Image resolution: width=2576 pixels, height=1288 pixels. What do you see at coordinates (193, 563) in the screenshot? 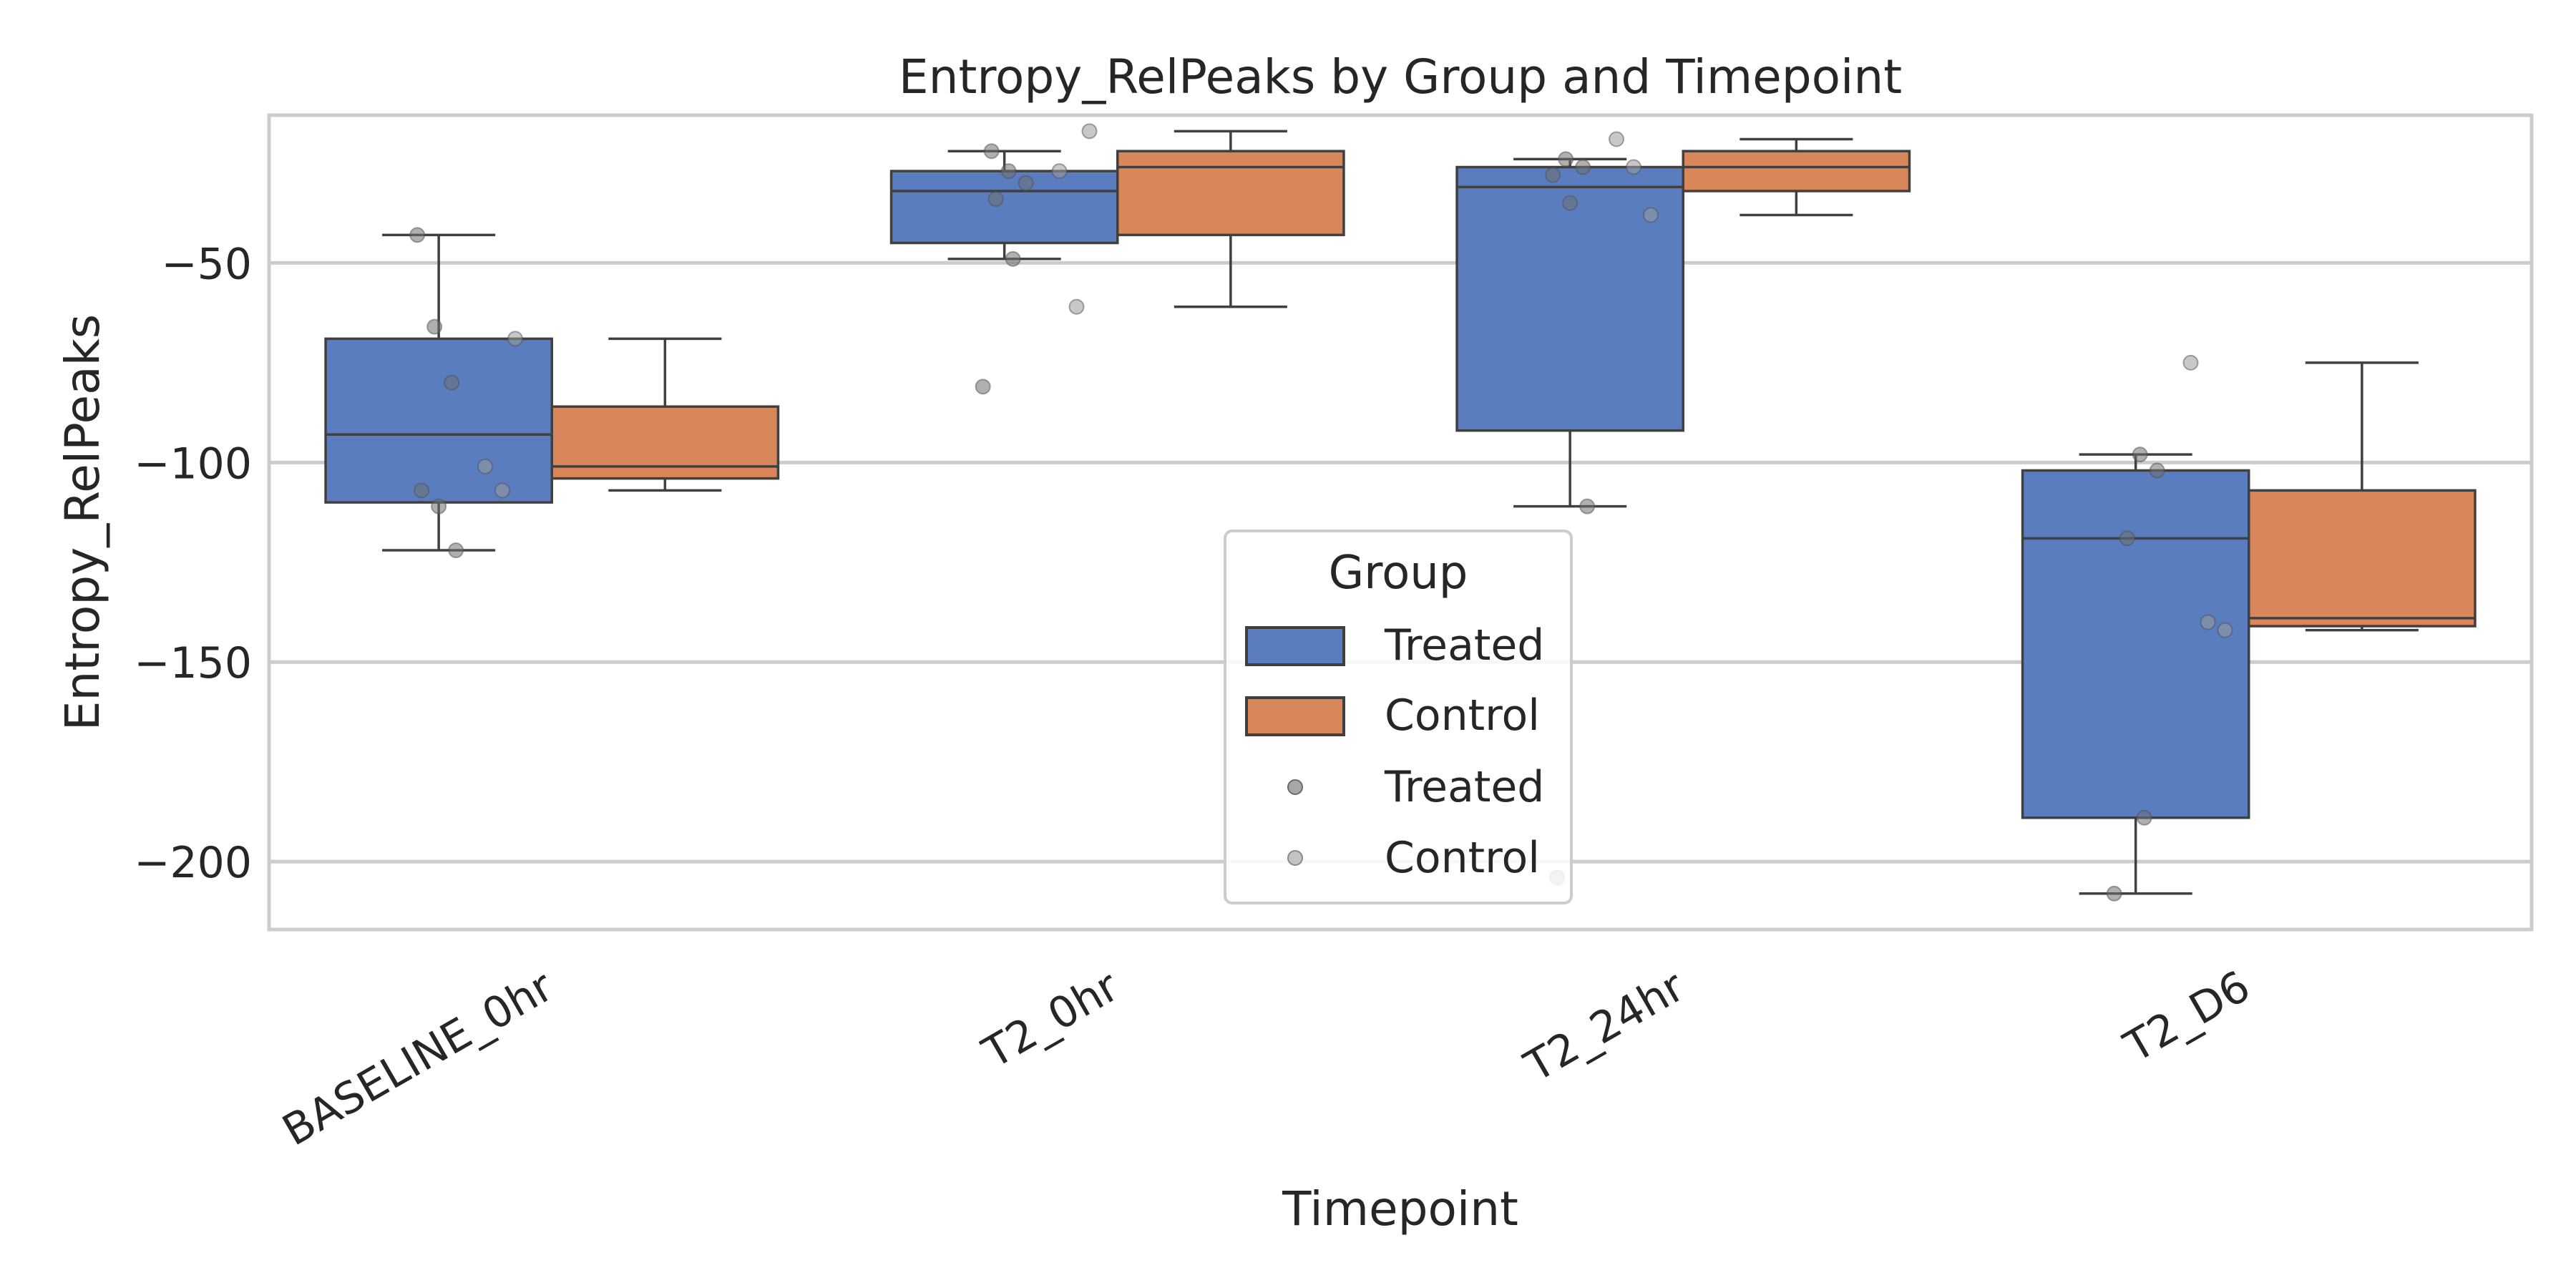
I see `y-tick-labels: −50 −100 −150 −200` at bounding box center [193, 563].